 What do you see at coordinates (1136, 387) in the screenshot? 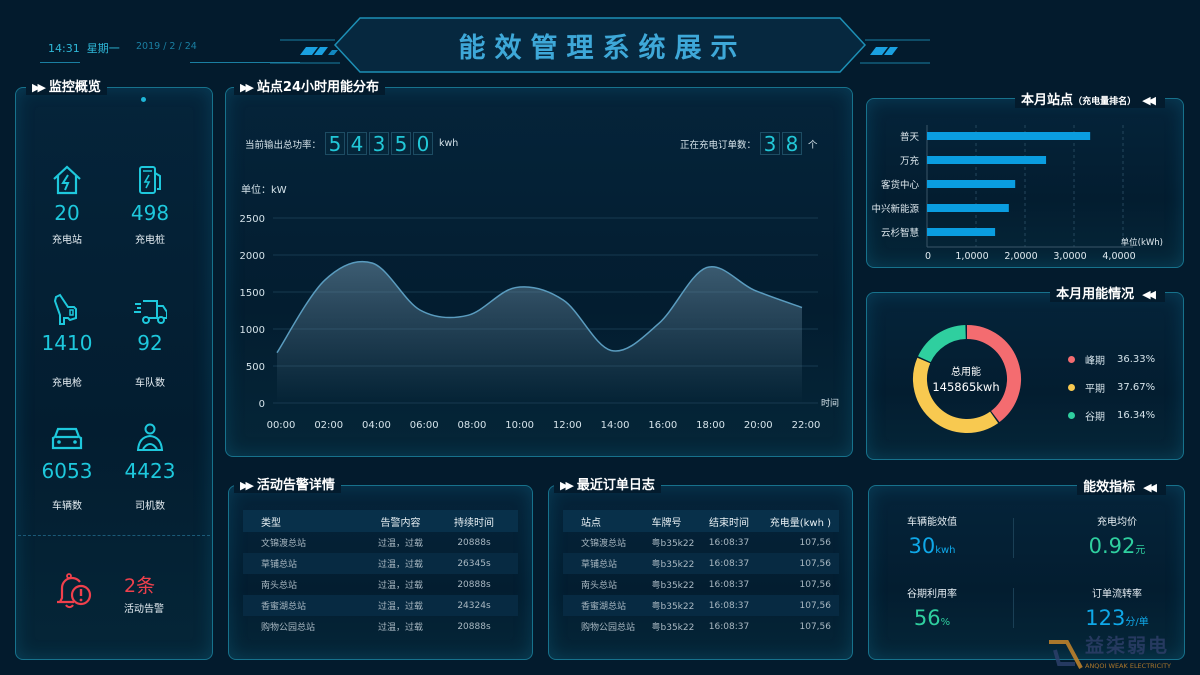
I see `legend-value: 37.67%` at bounding box center [1136, 387].